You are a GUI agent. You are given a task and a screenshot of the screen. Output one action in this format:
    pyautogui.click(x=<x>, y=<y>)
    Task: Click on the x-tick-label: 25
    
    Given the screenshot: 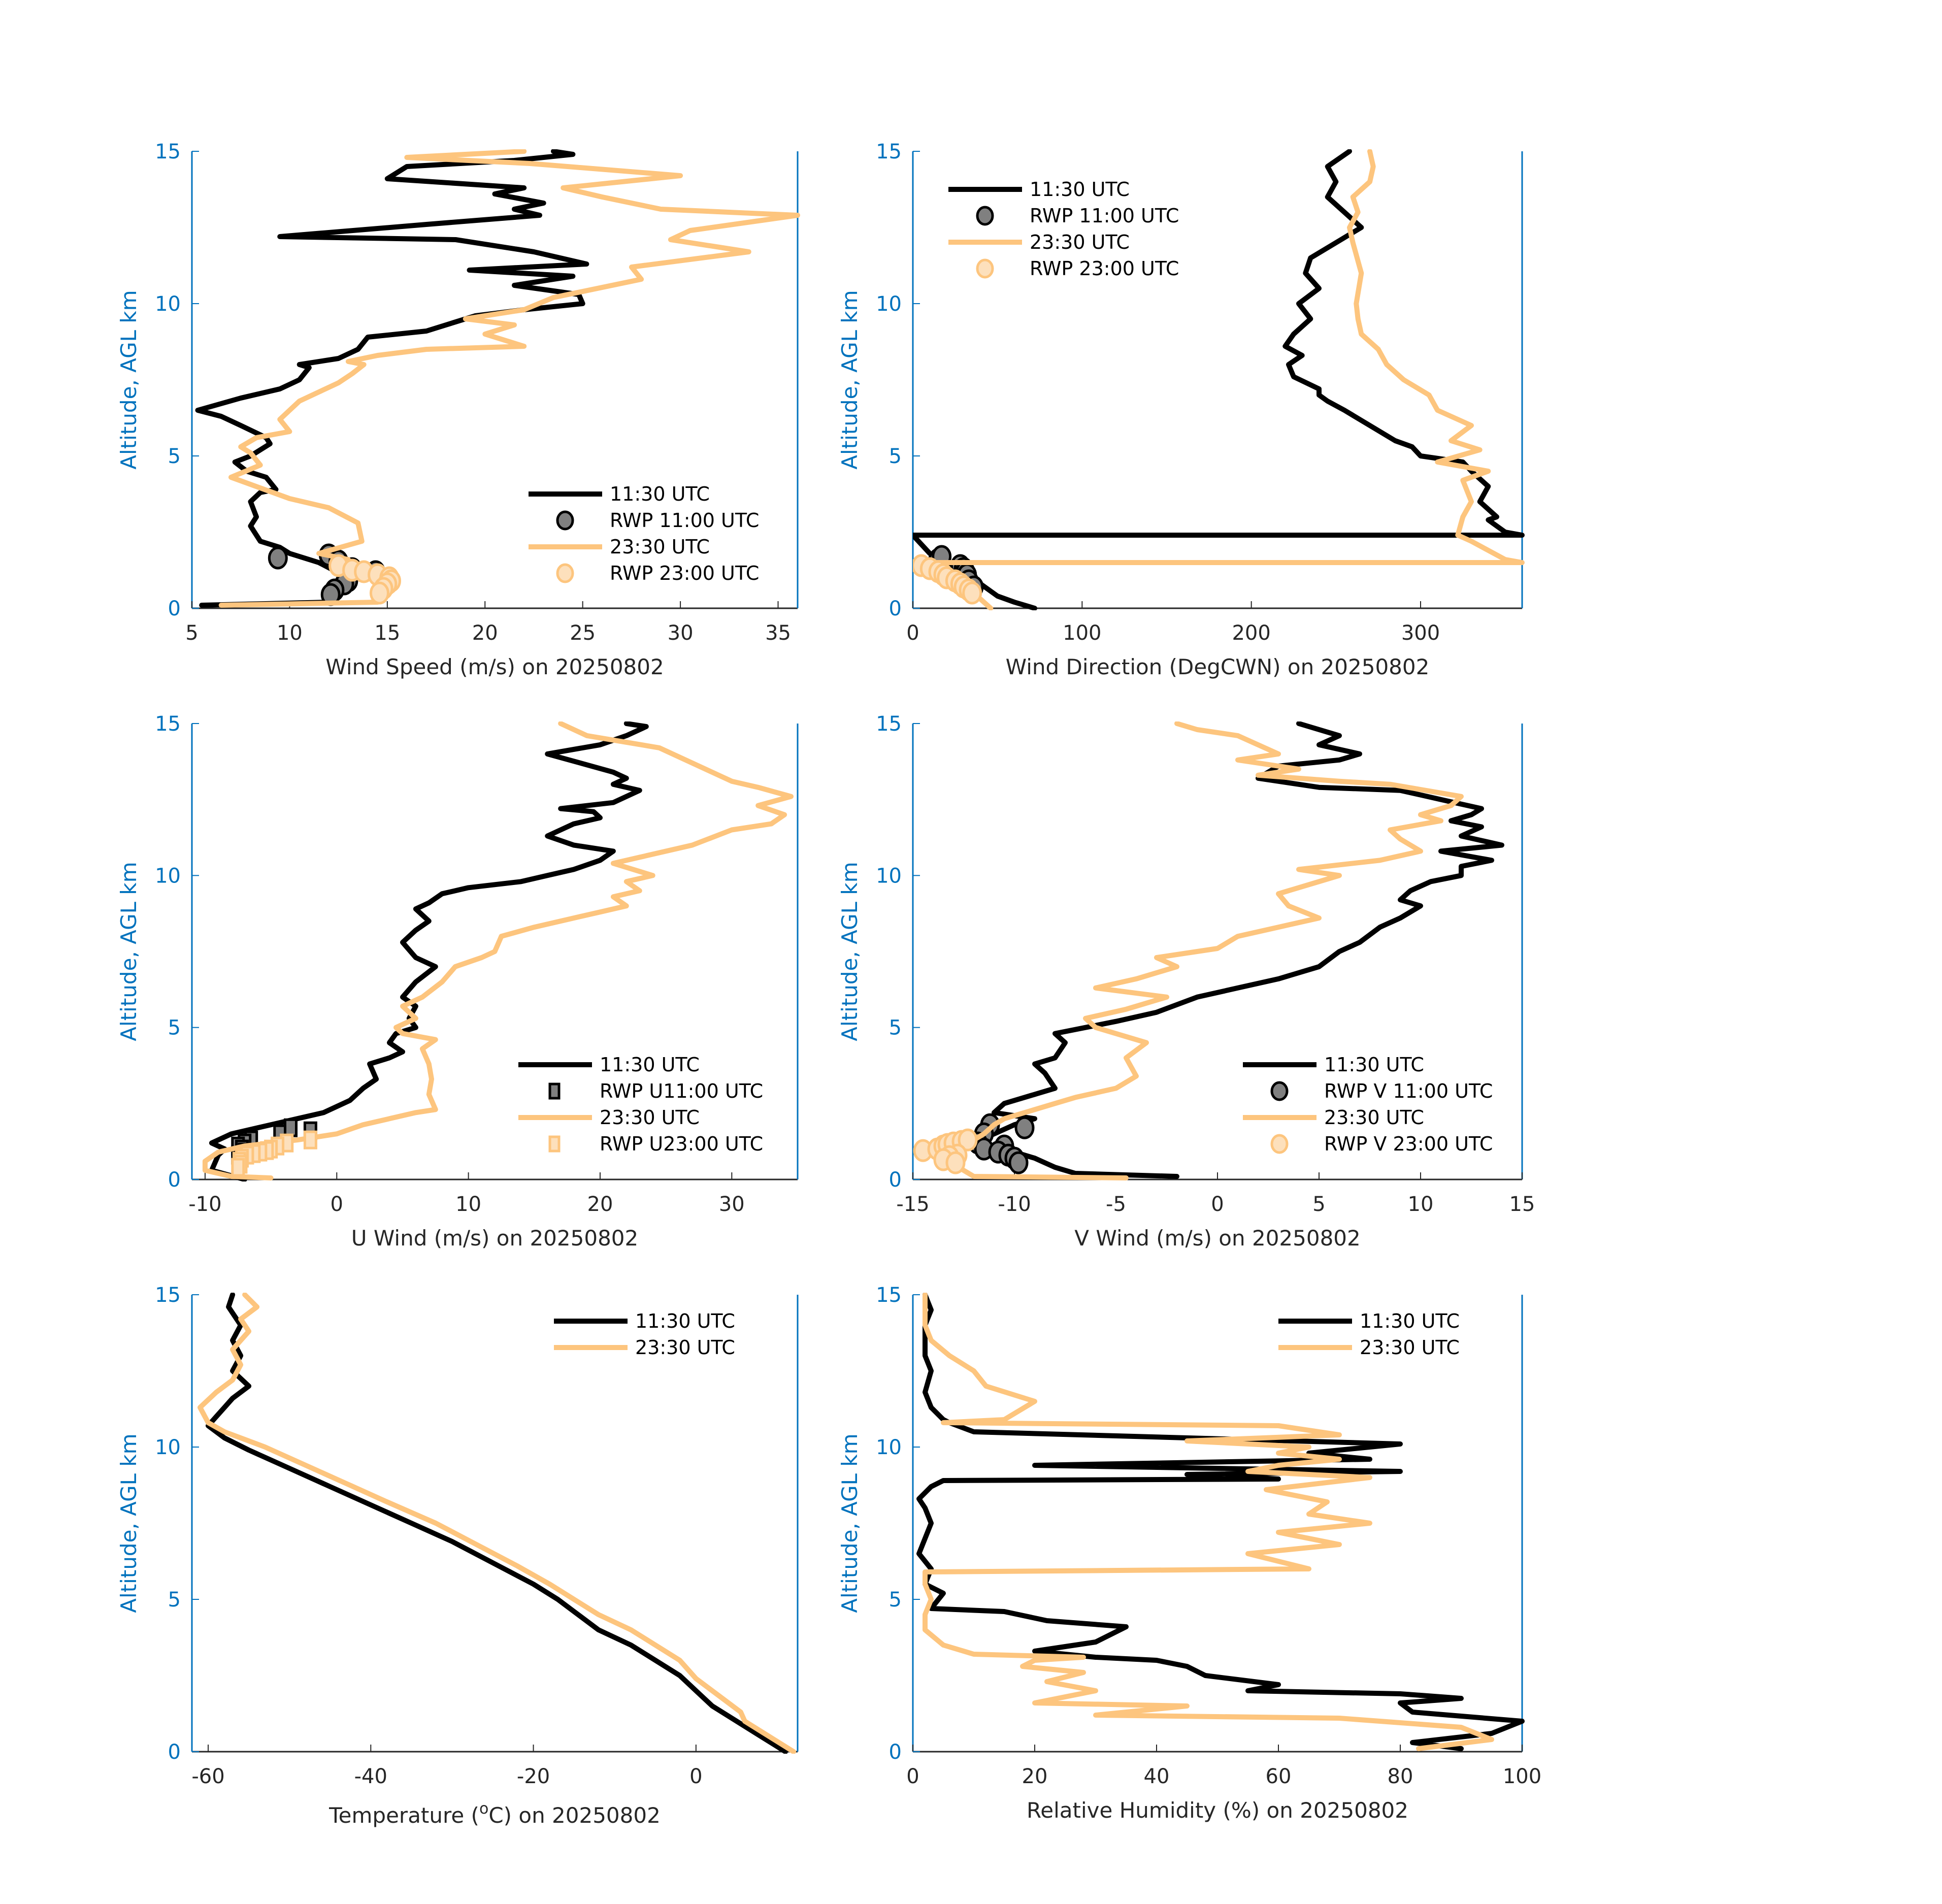 What is the action you would take?
    pyautogui.click(x=583, y=633)
    